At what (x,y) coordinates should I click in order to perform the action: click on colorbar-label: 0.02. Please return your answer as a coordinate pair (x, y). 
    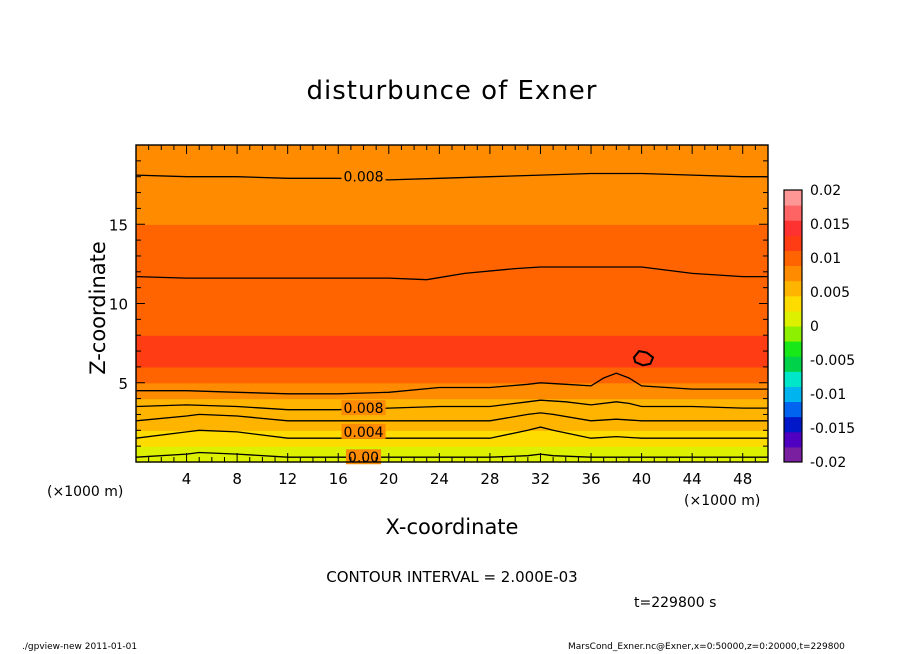
    Looking at the image, I should click on (825, 191).